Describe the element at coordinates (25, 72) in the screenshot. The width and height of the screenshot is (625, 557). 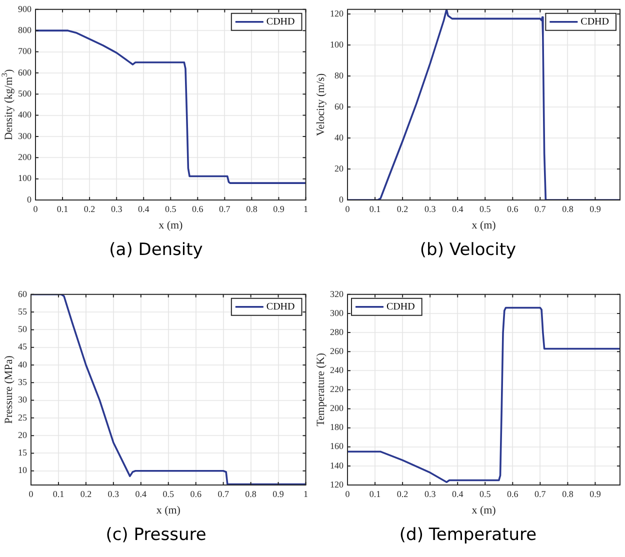
I see `y-tick-label: 600` at that location.